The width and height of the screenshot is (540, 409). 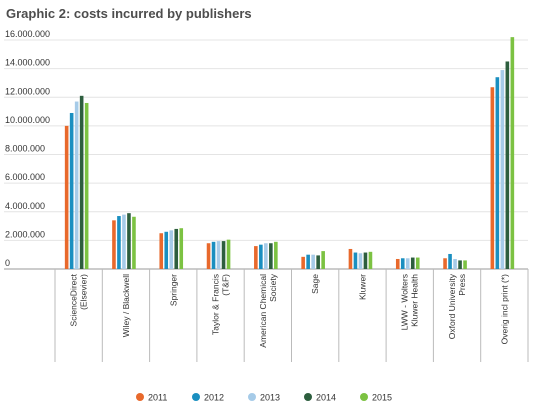 What do you see at coordinates (173, 290) in the screenshot?
I see `category-label: Springer` at bounding box center [173, 290].